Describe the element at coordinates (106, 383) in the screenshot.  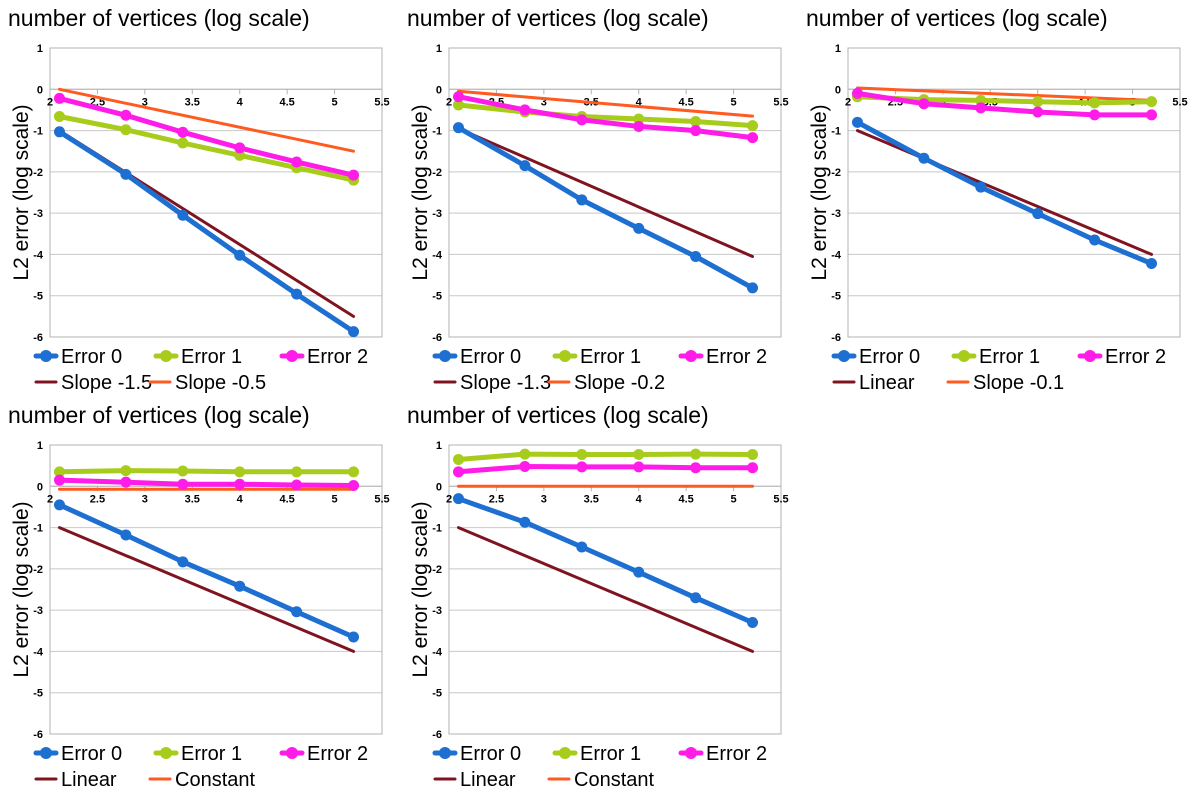
I see `legend-label: Slope -1.5` at that location.